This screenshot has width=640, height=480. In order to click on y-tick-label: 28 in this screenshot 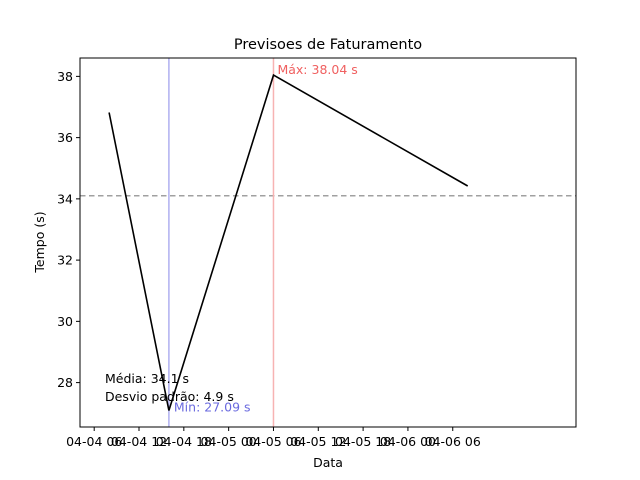, I will do `click(65, 382)`.